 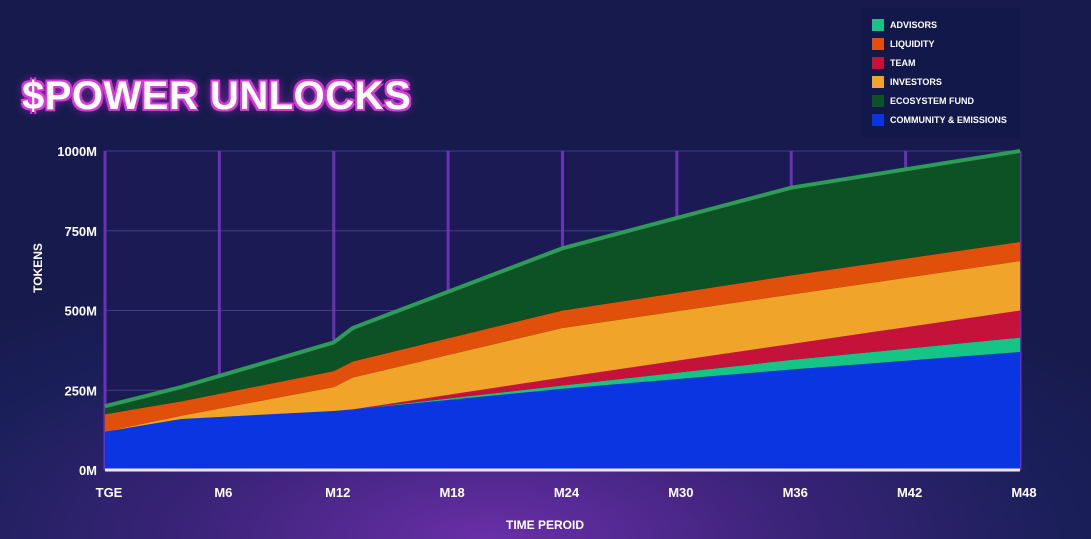 What do you see at coordinates (914, 25) in the screenshot?
I see `legend-label: ADVISORS` at bounding box center [914, 25].